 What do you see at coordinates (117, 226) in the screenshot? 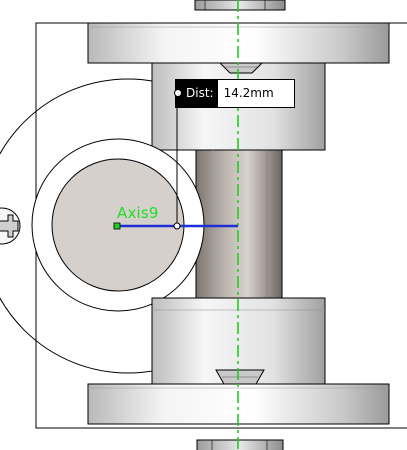
I see `axis-point-marker` at bounding box center [117, 226].